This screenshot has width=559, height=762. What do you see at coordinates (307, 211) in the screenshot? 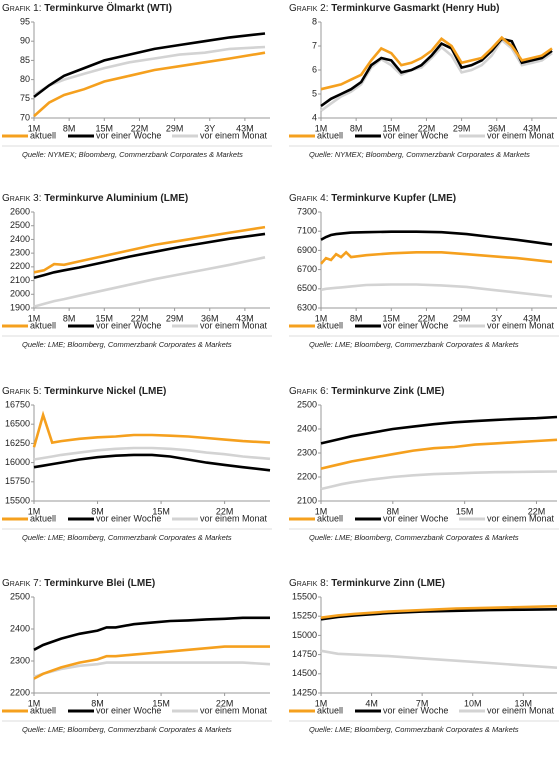
I see `y-tick-label: 7300` at bounding box center [307, 211].